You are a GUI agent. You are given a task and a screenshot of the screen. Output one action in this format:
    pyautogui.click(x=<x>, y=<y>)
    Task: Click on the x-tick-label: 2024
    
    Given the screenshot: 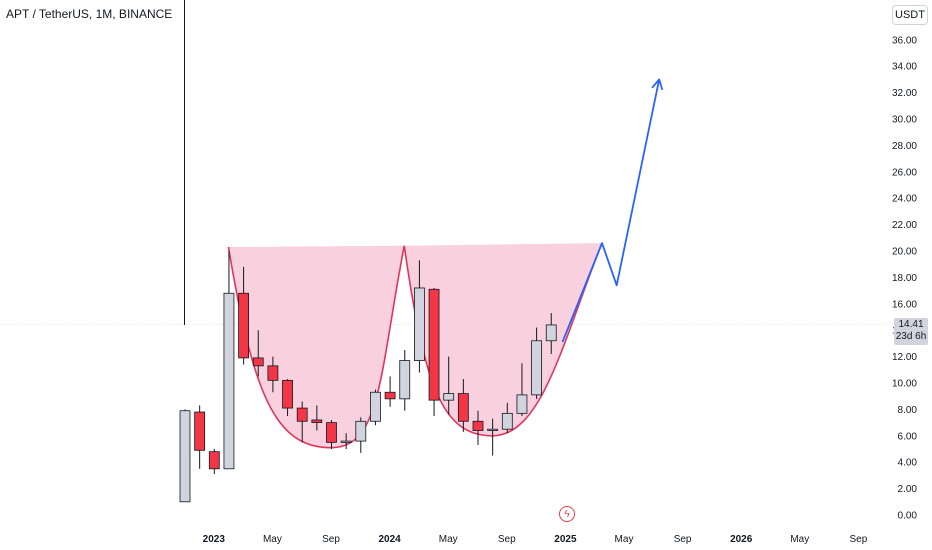 What is the action you would take?
    pyautogui.click(x=389, y=539)
    